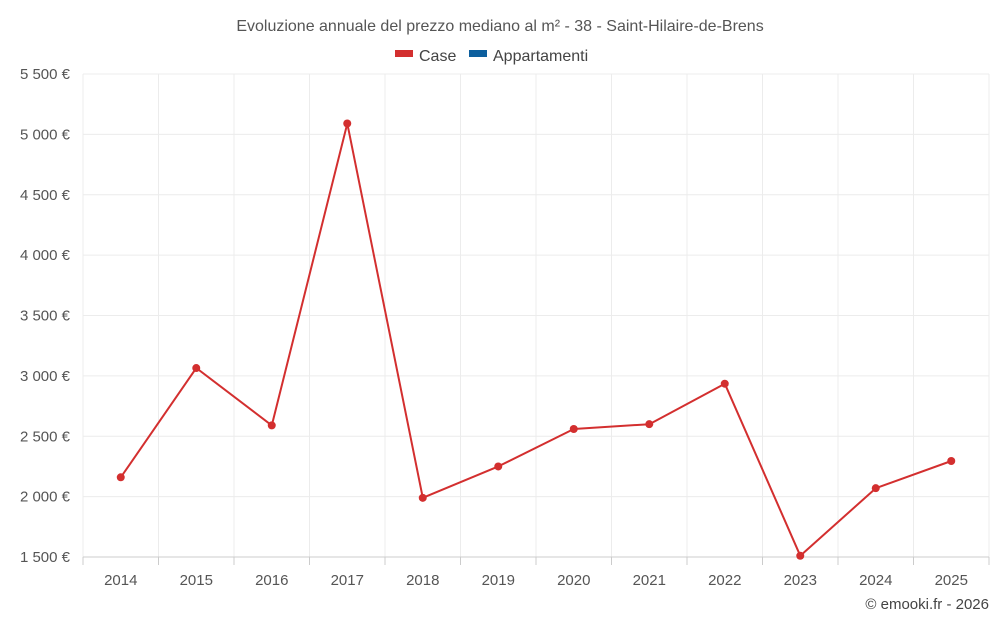 This screenshot has width=1000, height=625. What do you see at coordinates (271, 425) in the screenshot?
I see `data-point-case-2016` at bounding box center [271, 425].